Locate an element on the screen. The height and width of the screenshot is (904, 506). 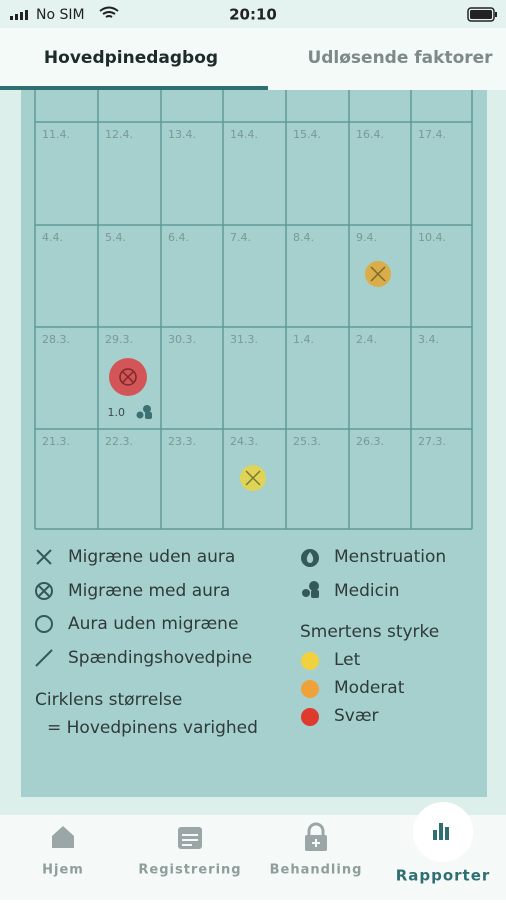
battery-icon is located at coordinates (482, 14).